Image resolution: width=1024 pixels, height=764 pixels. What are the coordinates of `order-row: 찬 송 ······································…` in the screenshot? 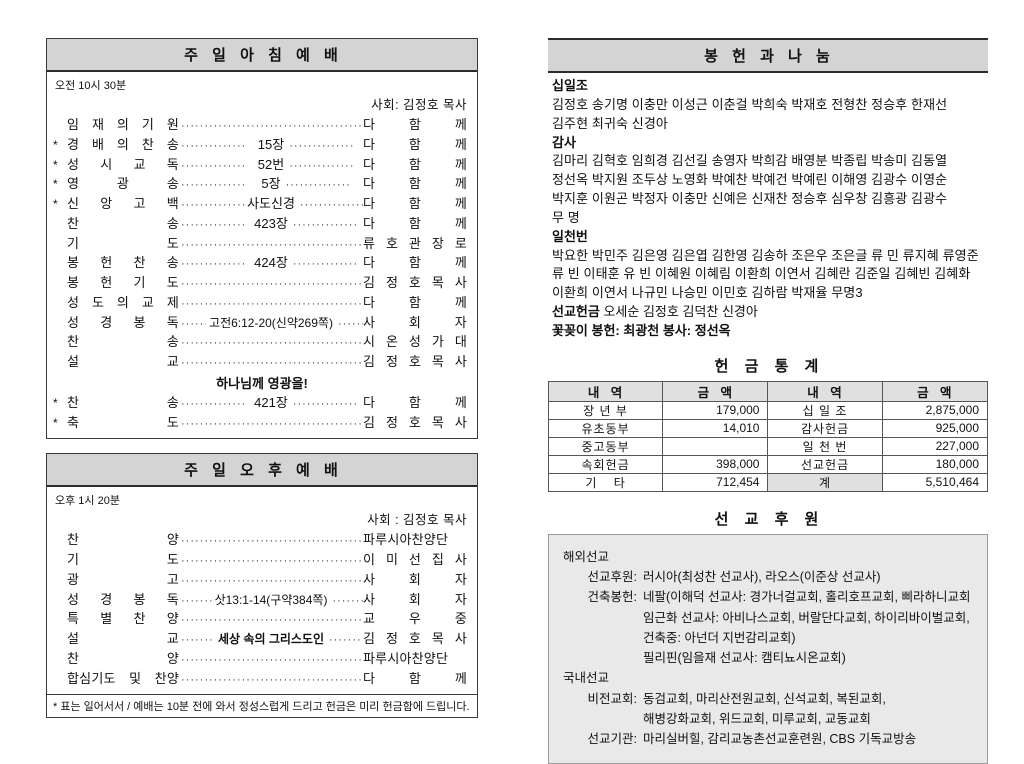 It's located at (262, 342).